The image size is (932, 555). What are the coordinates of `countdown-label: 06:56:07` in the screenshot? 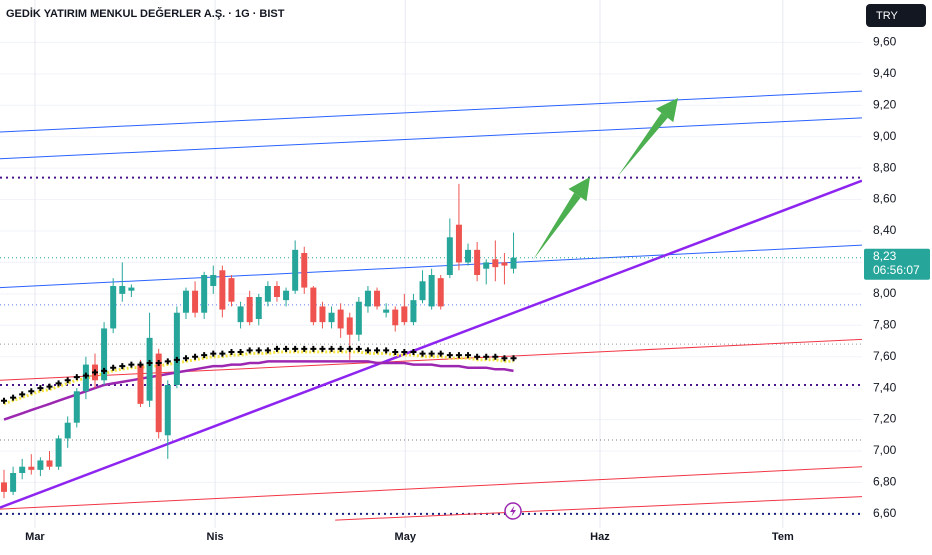 It's located at (896, 270).